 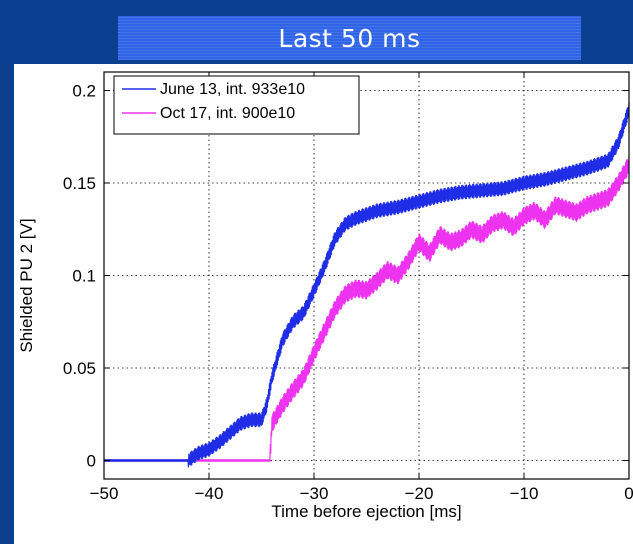 I want to click on chart-legend: June 13, int. 933e10 Oct 17, int. 900e10, so click(x=236, y=105).